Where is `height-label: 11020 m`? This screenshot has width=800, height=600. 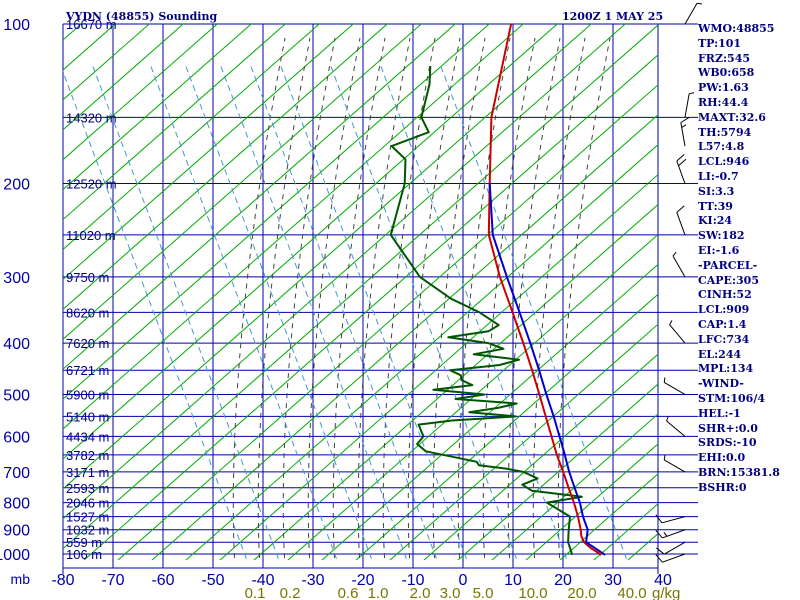
height-label: 11020 m is located at coordinates (91, 235).